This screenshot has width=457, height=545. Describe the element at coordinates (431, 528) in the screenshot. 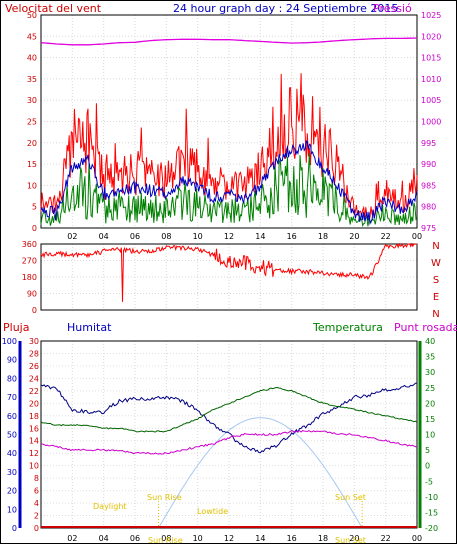

I see `temperature-tick: -20` at that location.